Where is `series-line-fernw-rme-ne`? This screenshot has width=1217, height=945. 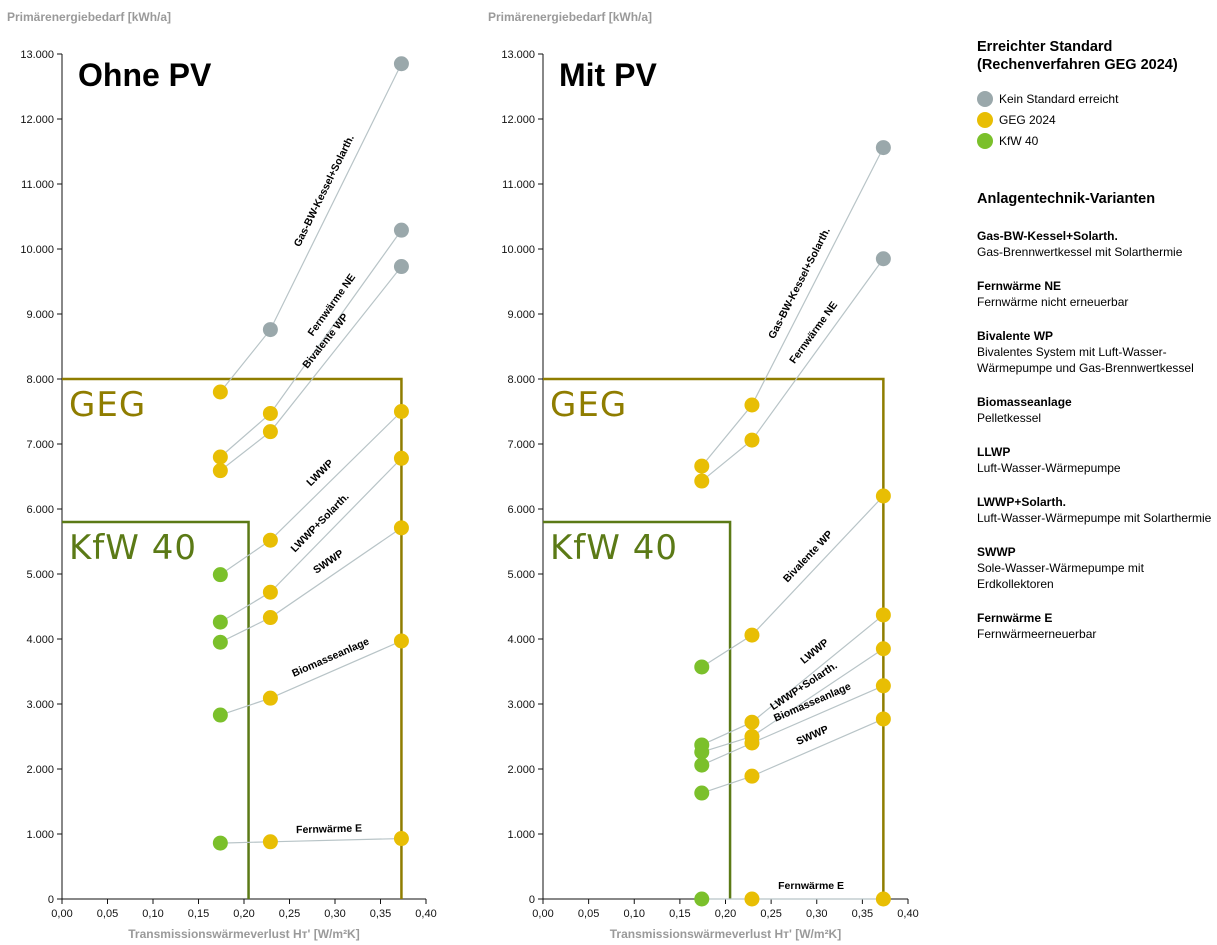
series-line-fernw-rme-ne is located at coordinates (310, 343).